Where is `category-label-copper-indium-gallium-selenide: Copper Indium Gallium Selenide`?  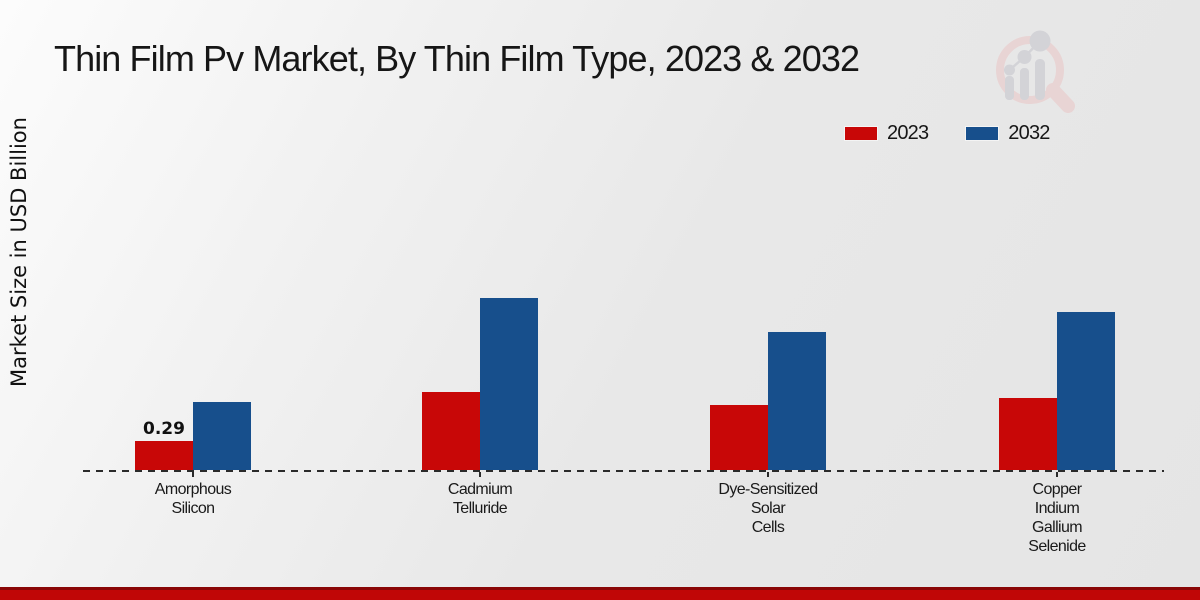
category-label-copper-indium-gallium-selenide: Copper Indium Gallium Selenide is located at coordinates (1057, 518).